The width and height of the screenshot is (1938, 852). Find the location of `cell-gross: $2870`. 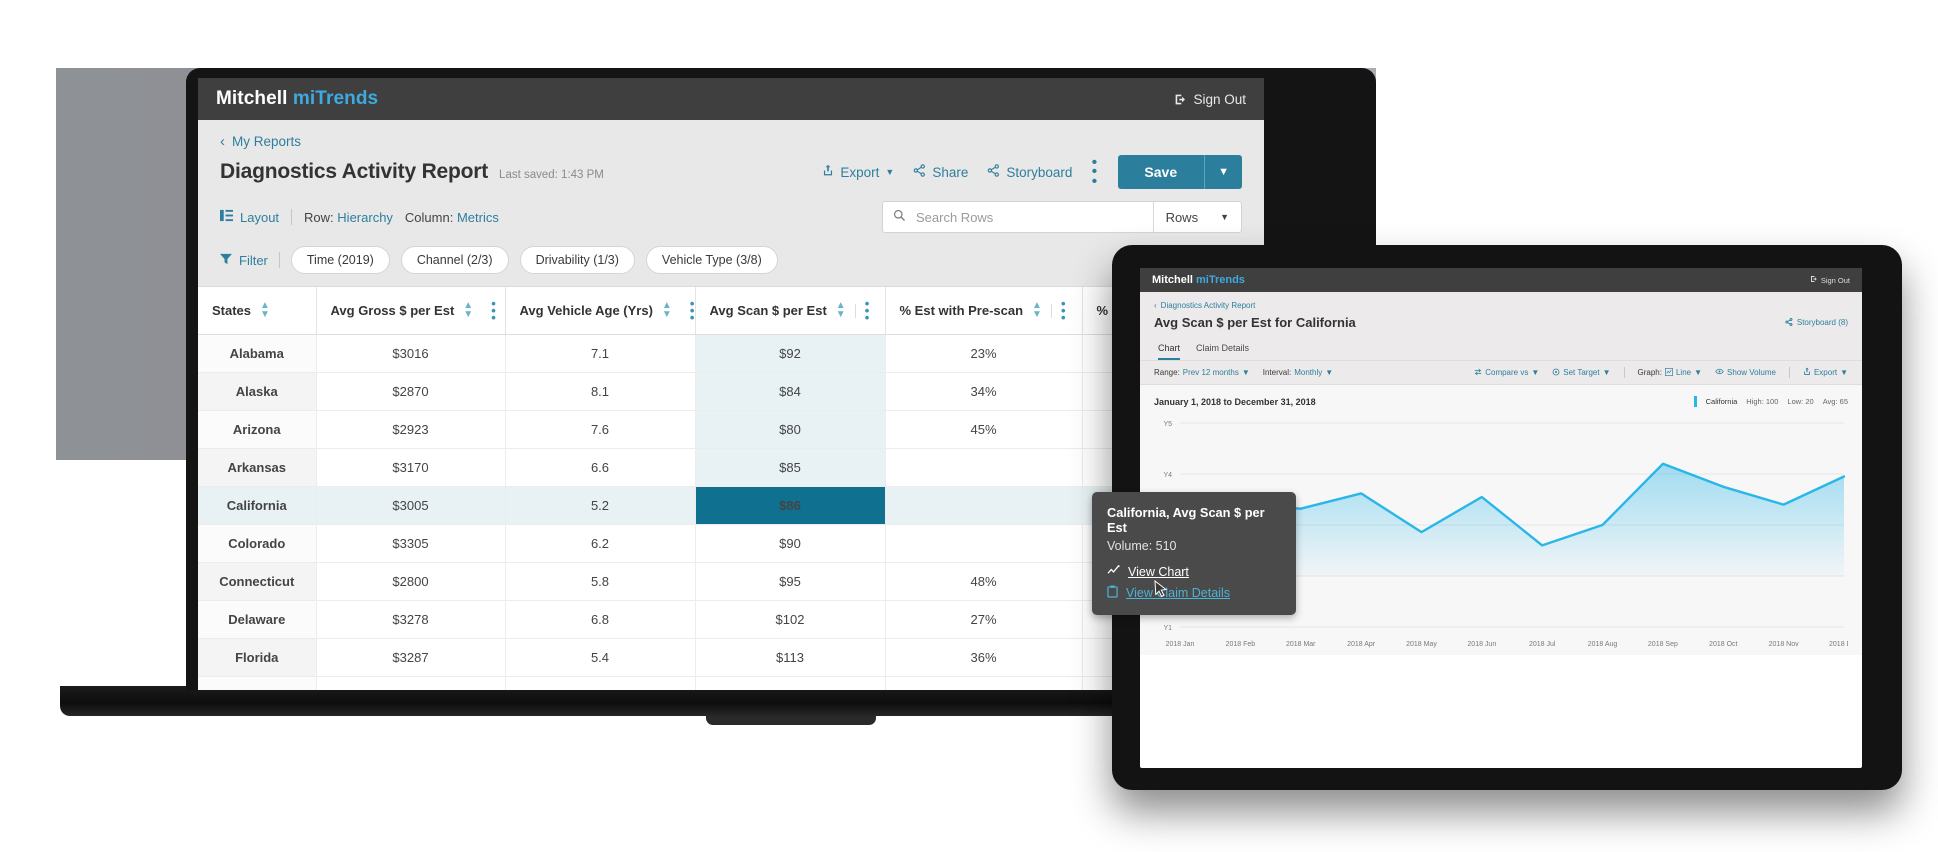

cell-gross: $2870 is located at coordinates (411, 392).